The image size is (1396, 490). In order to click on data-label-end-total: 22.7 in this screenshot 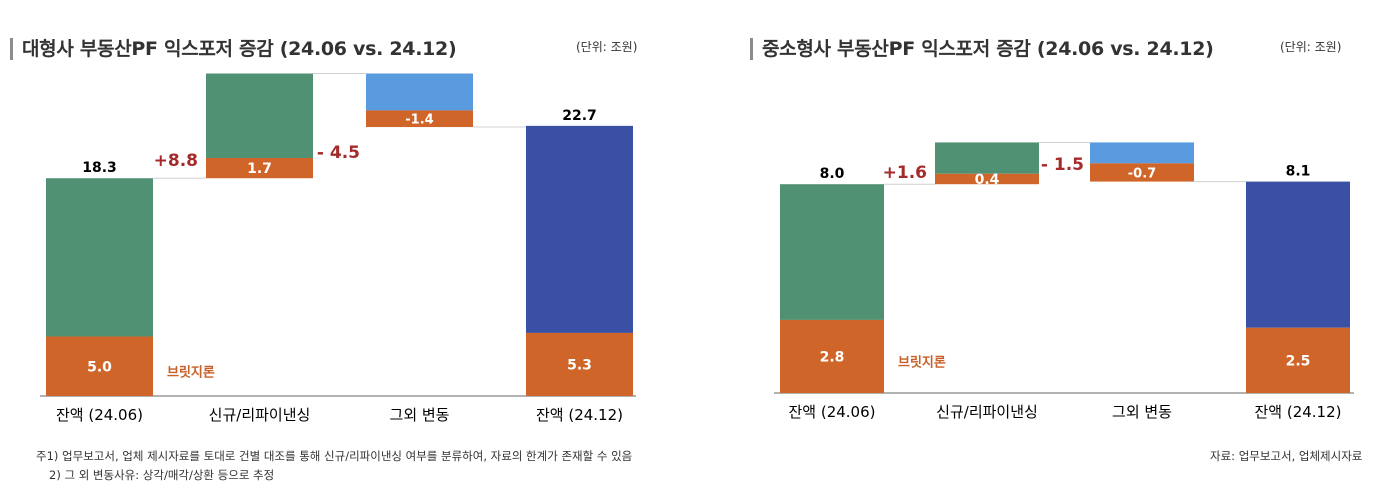, I will do `click(579, 116)`.